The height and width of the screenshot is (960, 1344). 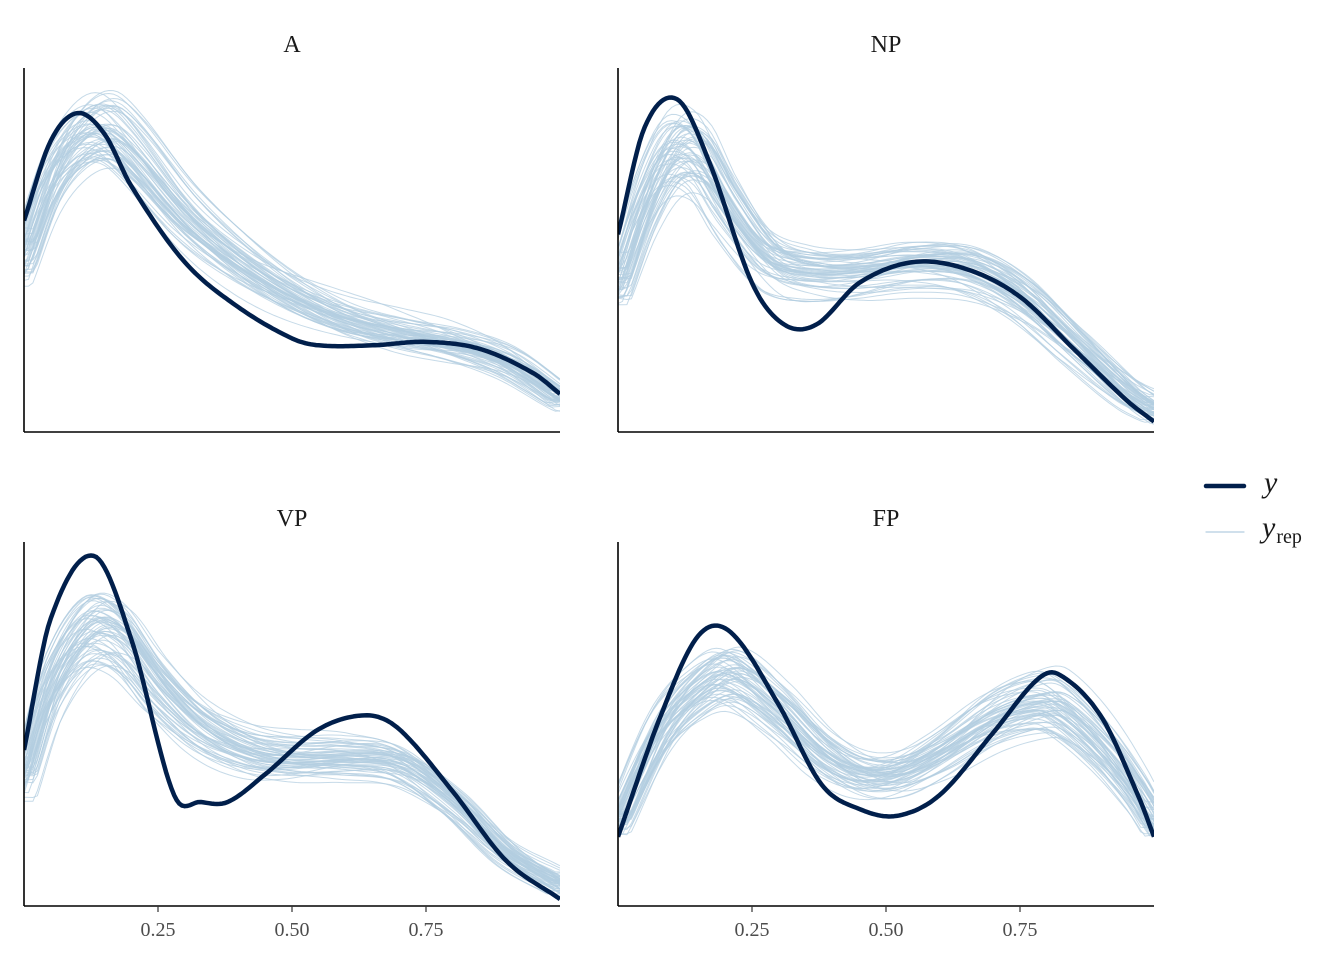 What do you see at coordinates (1269, 482) in the screenshot?
I see `legend-label-y: y` at bounding box center [1269, 482].